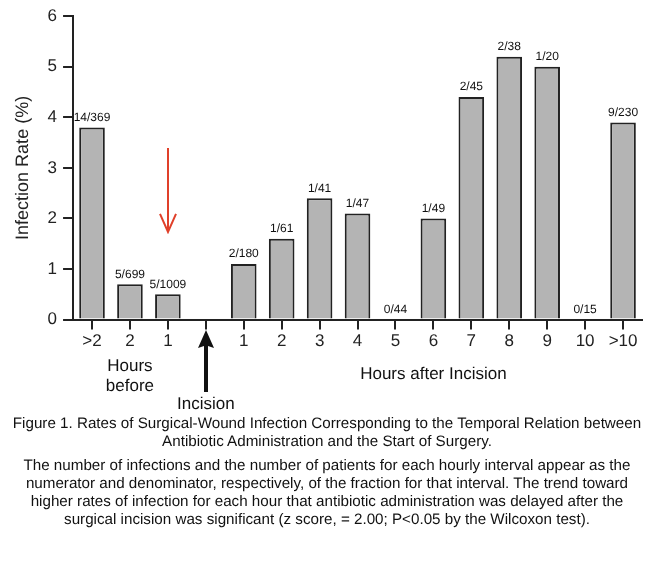 Image resolution: width=654 pixels, height=582 pixels. What do you see at coordinates (52, 14) in the screenshot?
I see `y-tick-label: 6` at bounding box center [52, 14].